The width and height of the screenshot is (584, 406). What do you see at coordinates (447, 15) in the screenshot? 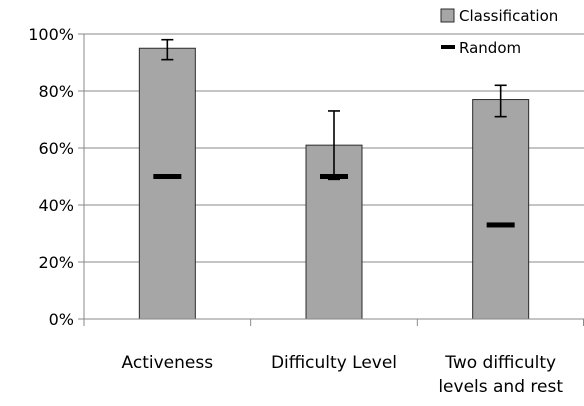
I see `legend-swatch-classification` at bounding box center [447, 15].